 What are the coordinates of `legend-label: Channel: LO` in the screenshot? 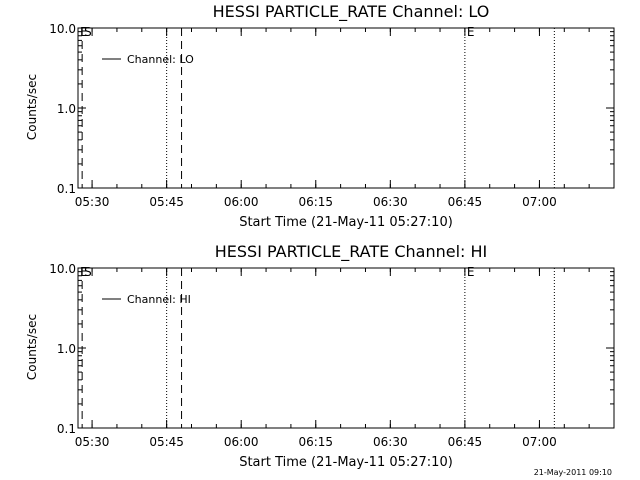 It's located at (160, 59).